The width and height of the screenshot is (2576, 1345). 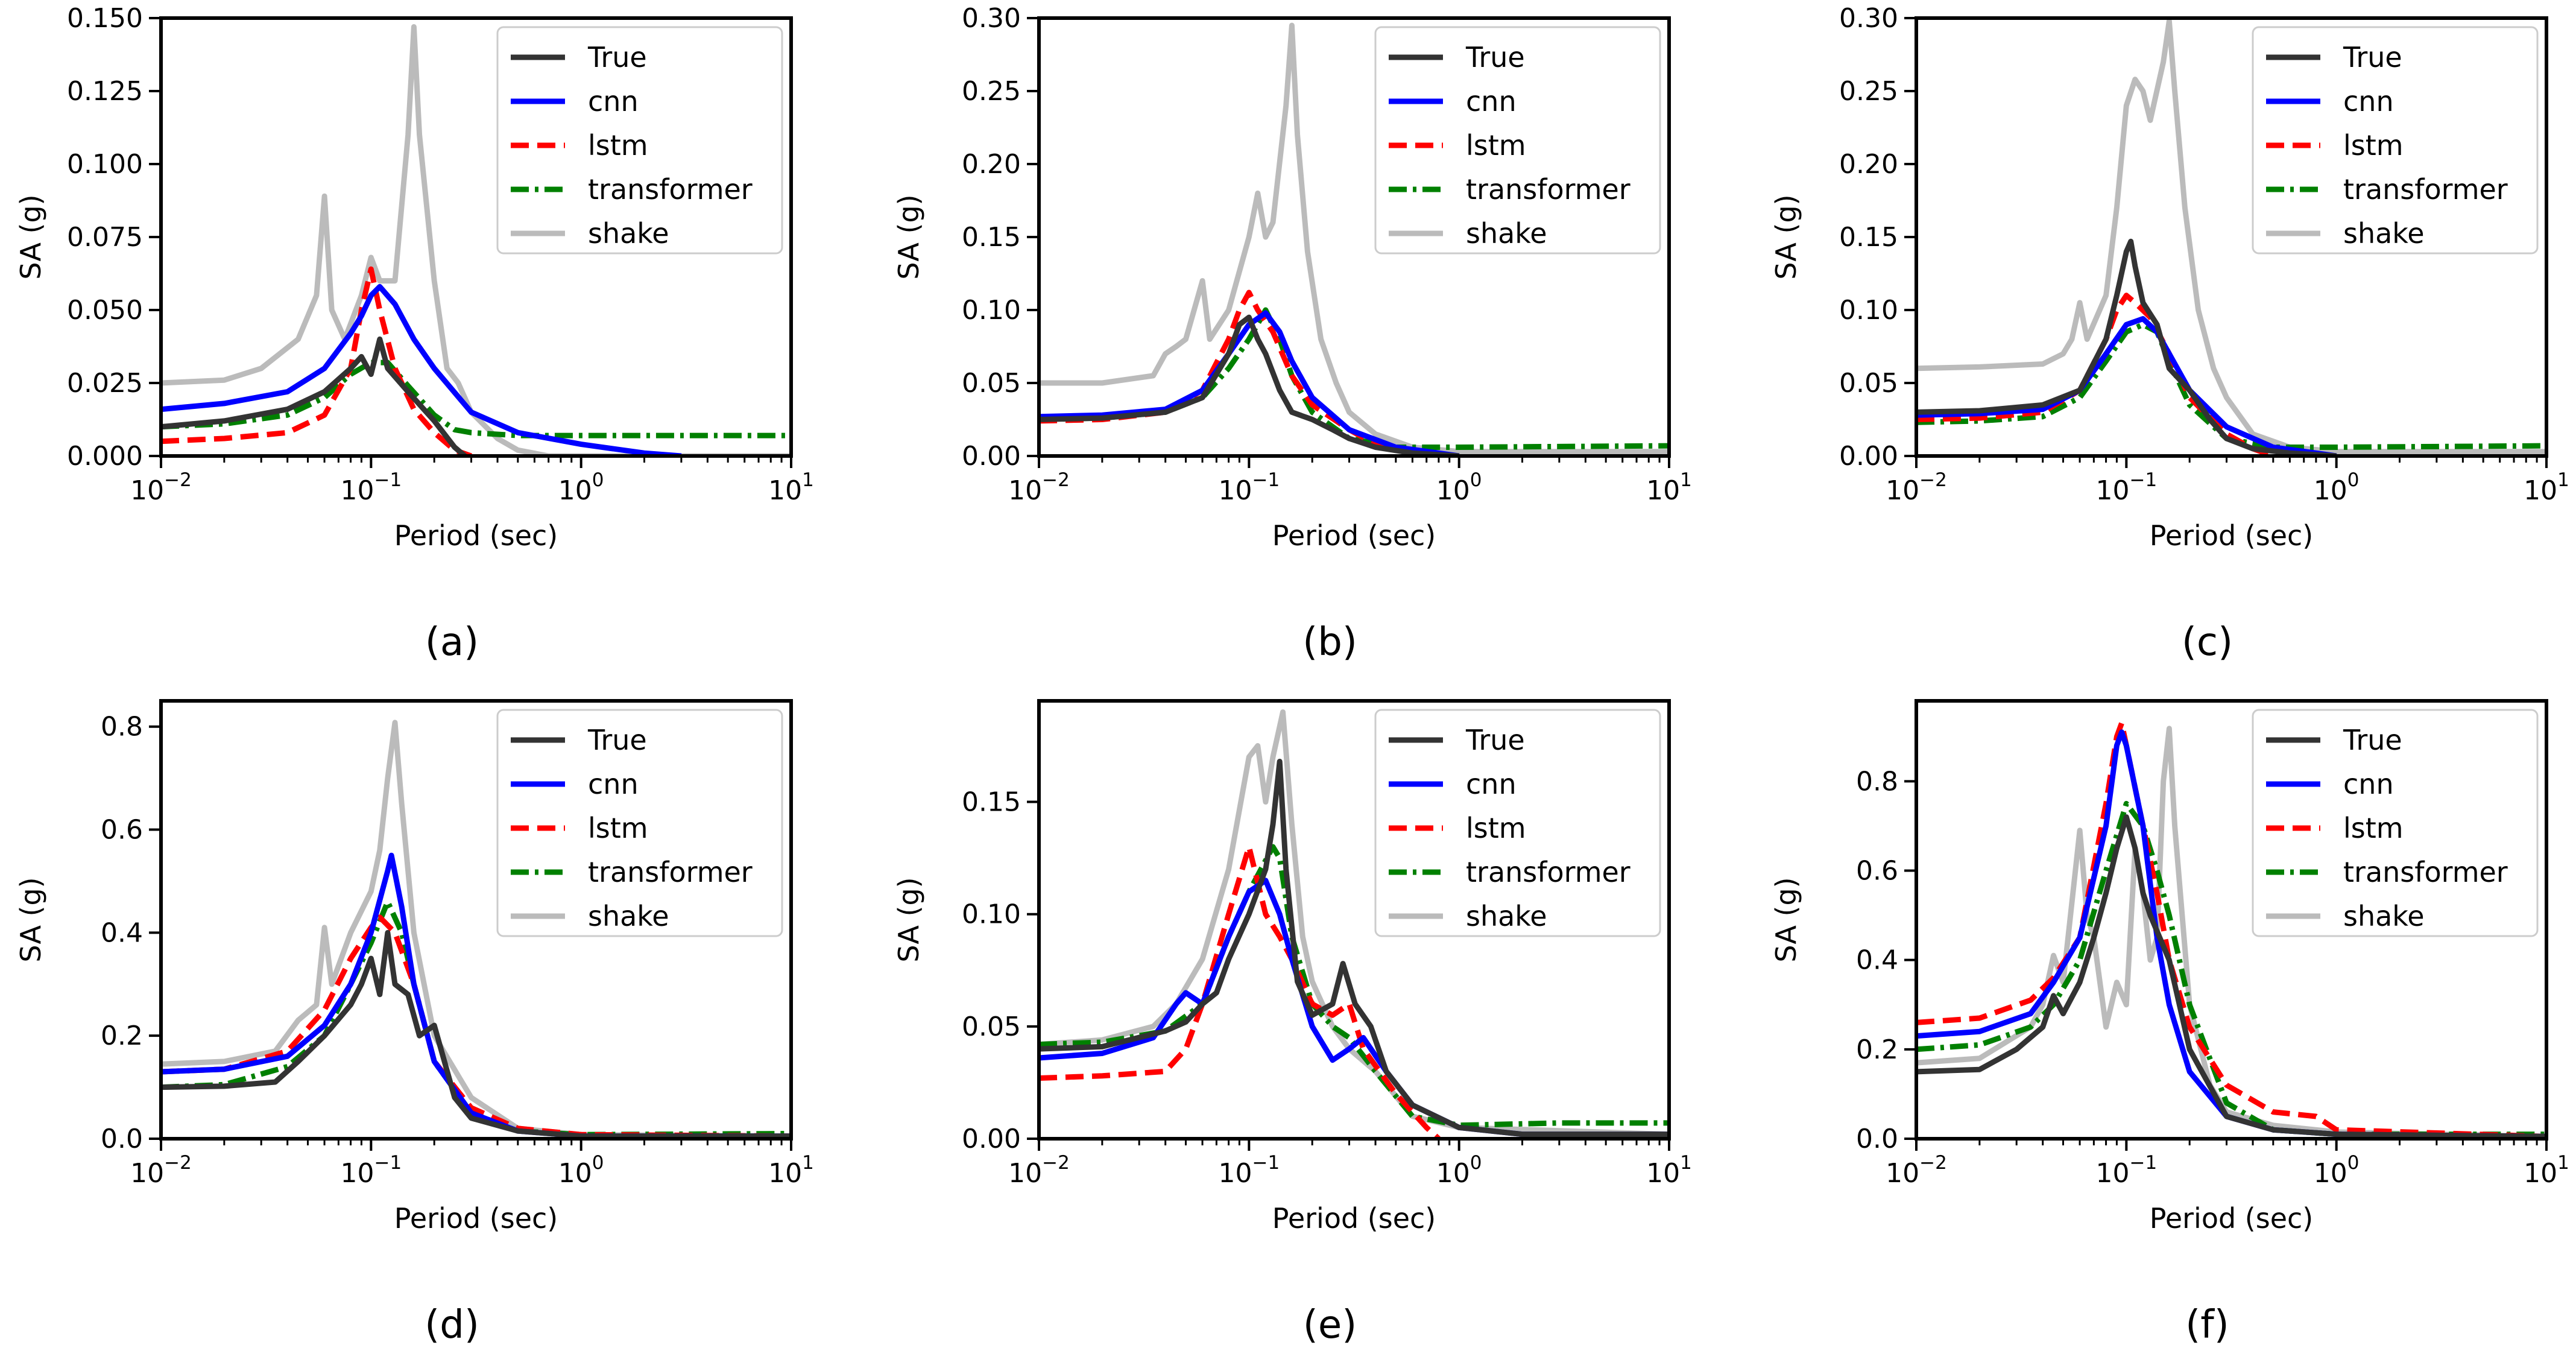 What do you see at coordinates (122, 1036) in the screenshot?
I see `y-tick-label: 0.2` at bounding box center [122, 1036].